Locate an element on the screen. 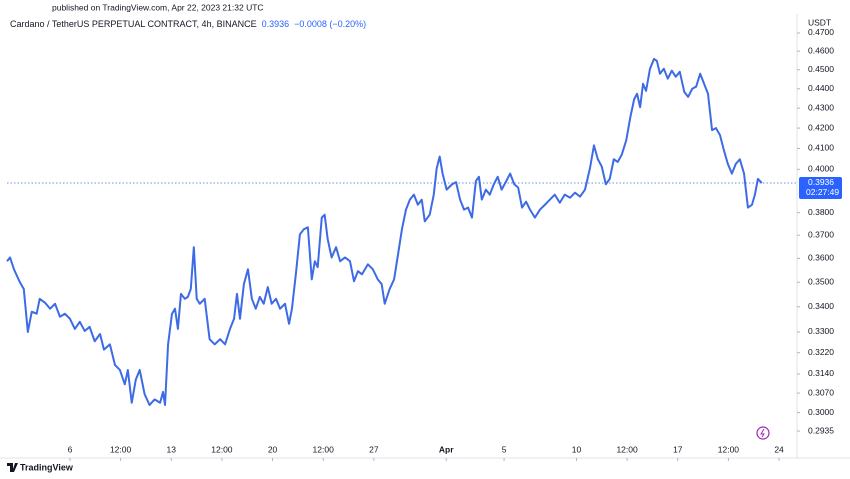  y-tick-label: 0.4300 is located at coordinates (821, 107).